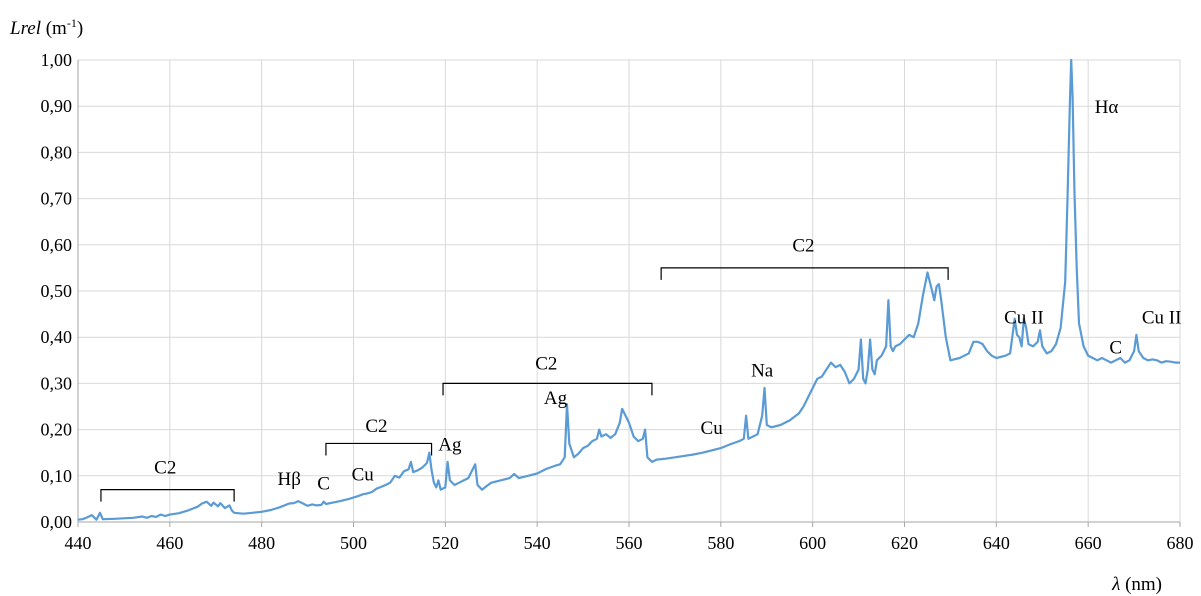 The height and width of the screenshot is (596, 1201). What do you see at coordinates (57, 476) in the screenshot?
I see `y-tick-label: 0,10` at bounding box center [57, 476].